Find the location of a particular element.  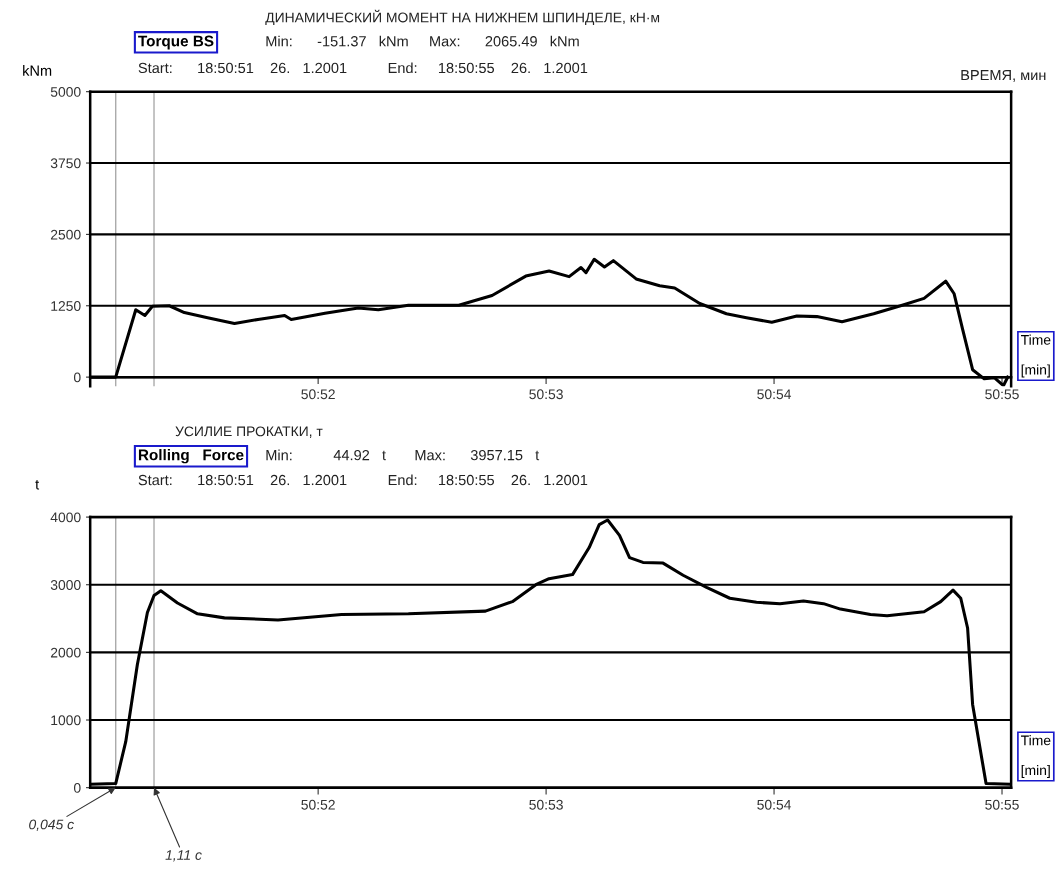

y-tick-label: 3750 is located at coordinates (65, 163).